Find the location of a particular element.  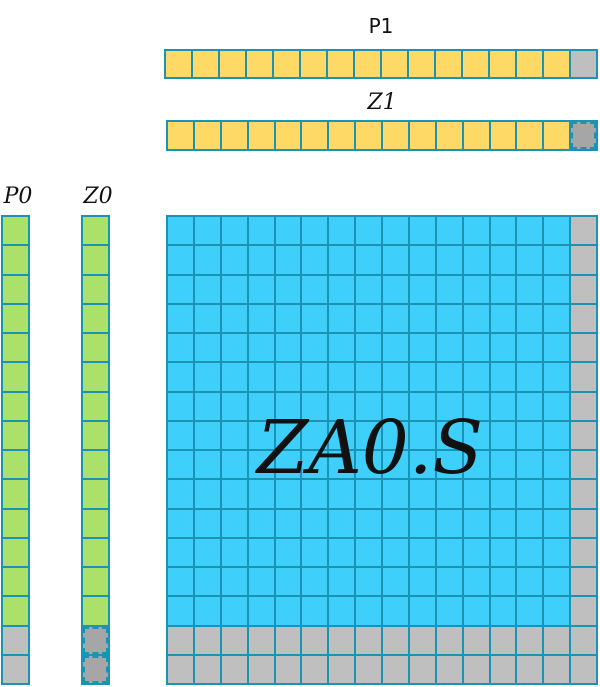

z0-vector-column is located at coordinates (95, 450).